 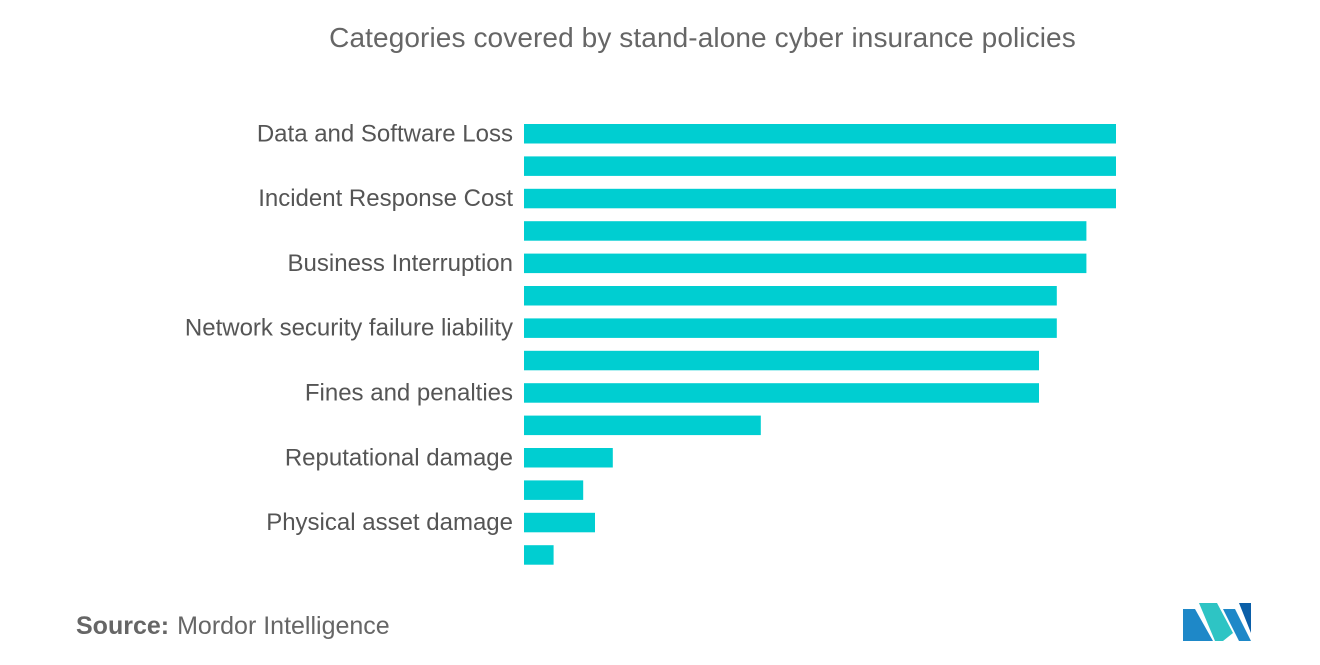 What do you see at coordinates (1217, 622) in the screenshot?
I see `mordor-intelligence-logo-icon` at bounding box center [1217, 622].